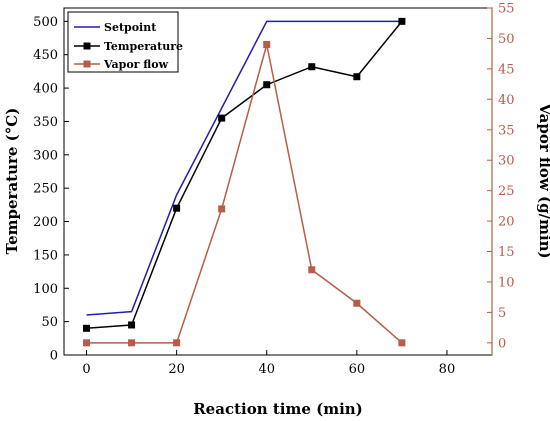  What do you see at coordinates (86, 369) in the screenshot?
I see `x-tick-label: 0` at bounding box center [86, 369].